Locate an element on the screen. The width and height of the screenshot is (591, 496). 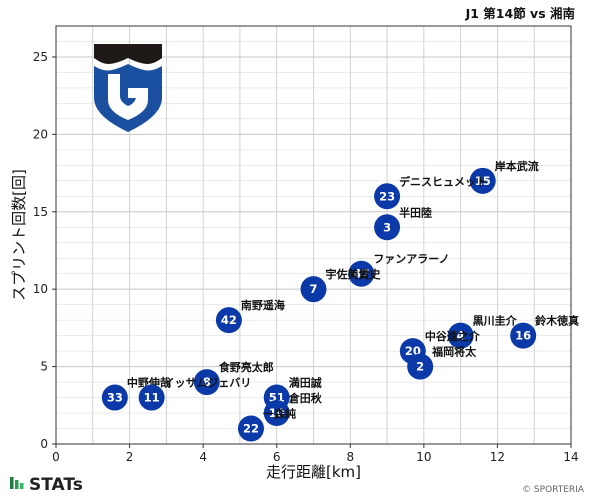
point-name-label: 黒川圭介 is located at coordinates (495, 321).